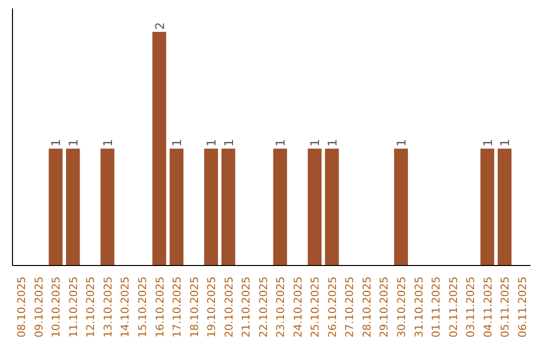  Describe the element at coordinates (125, 307) in the screenshot. I see `x-tick-label: 14.10.2025` at that location.